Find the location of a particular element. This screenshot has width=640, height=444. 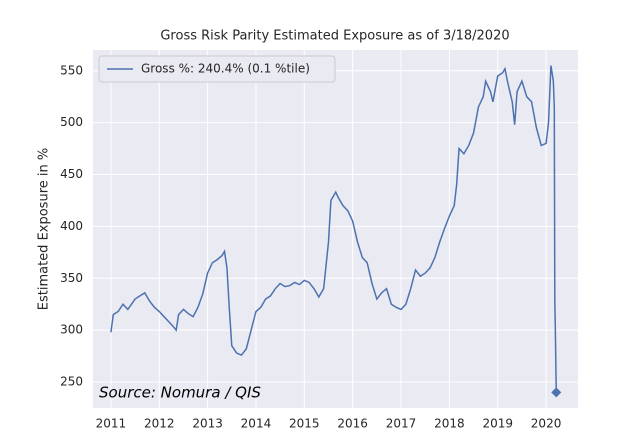

end-marker is located at coordinates (556, 392).